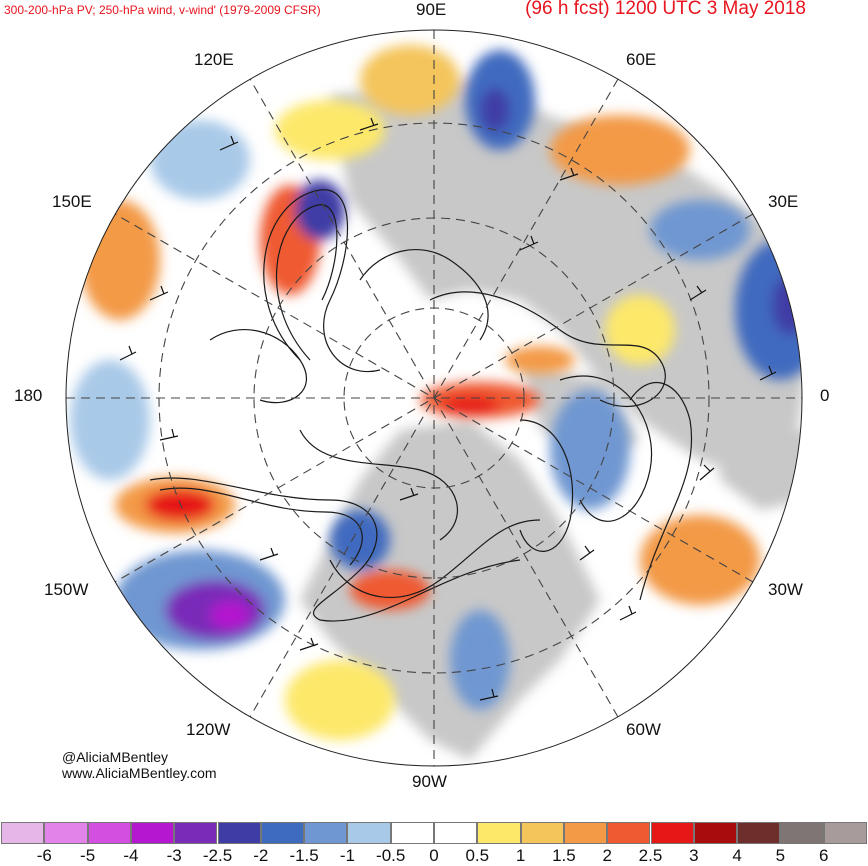 This screenshot has width=868, height=866. I want to click on longitude-label-150w: 150W, so click(66, 589).